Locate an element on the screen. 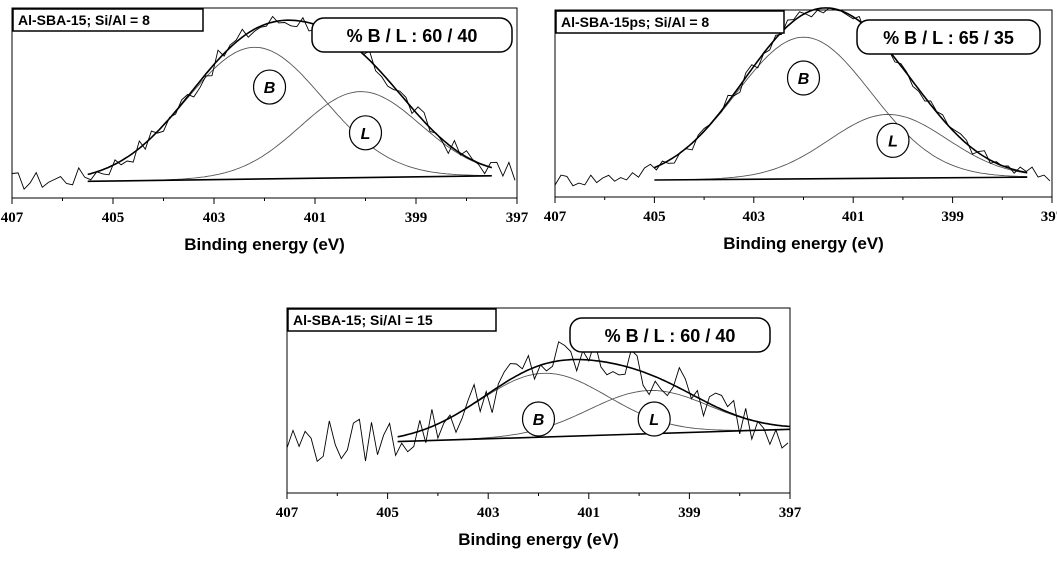 The width and height of the screenshot is (1057, 565). ratio-label: % B / L : 65 / 35 is located at coordinates (948, 38).